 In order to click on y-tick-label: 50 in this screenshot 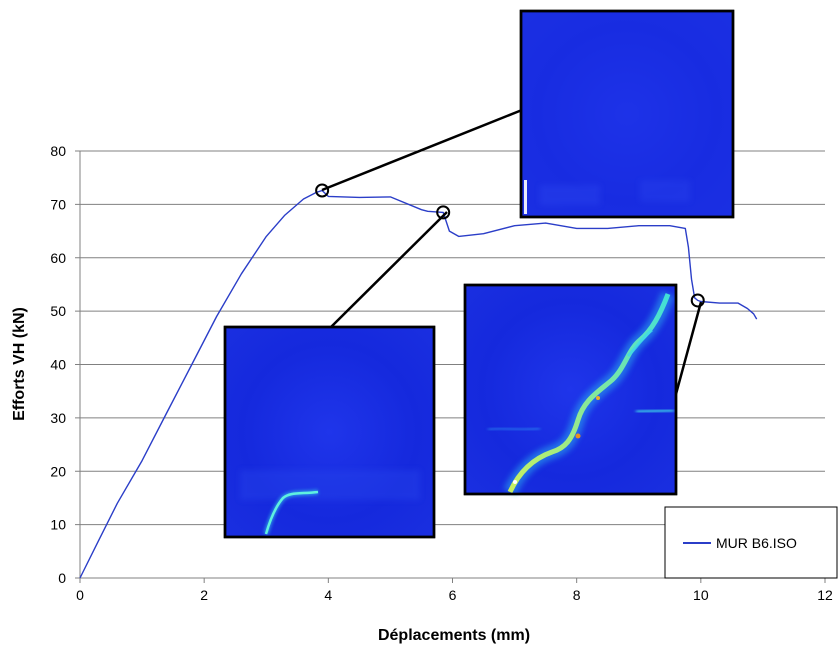, I will do `click(58, 311)`.